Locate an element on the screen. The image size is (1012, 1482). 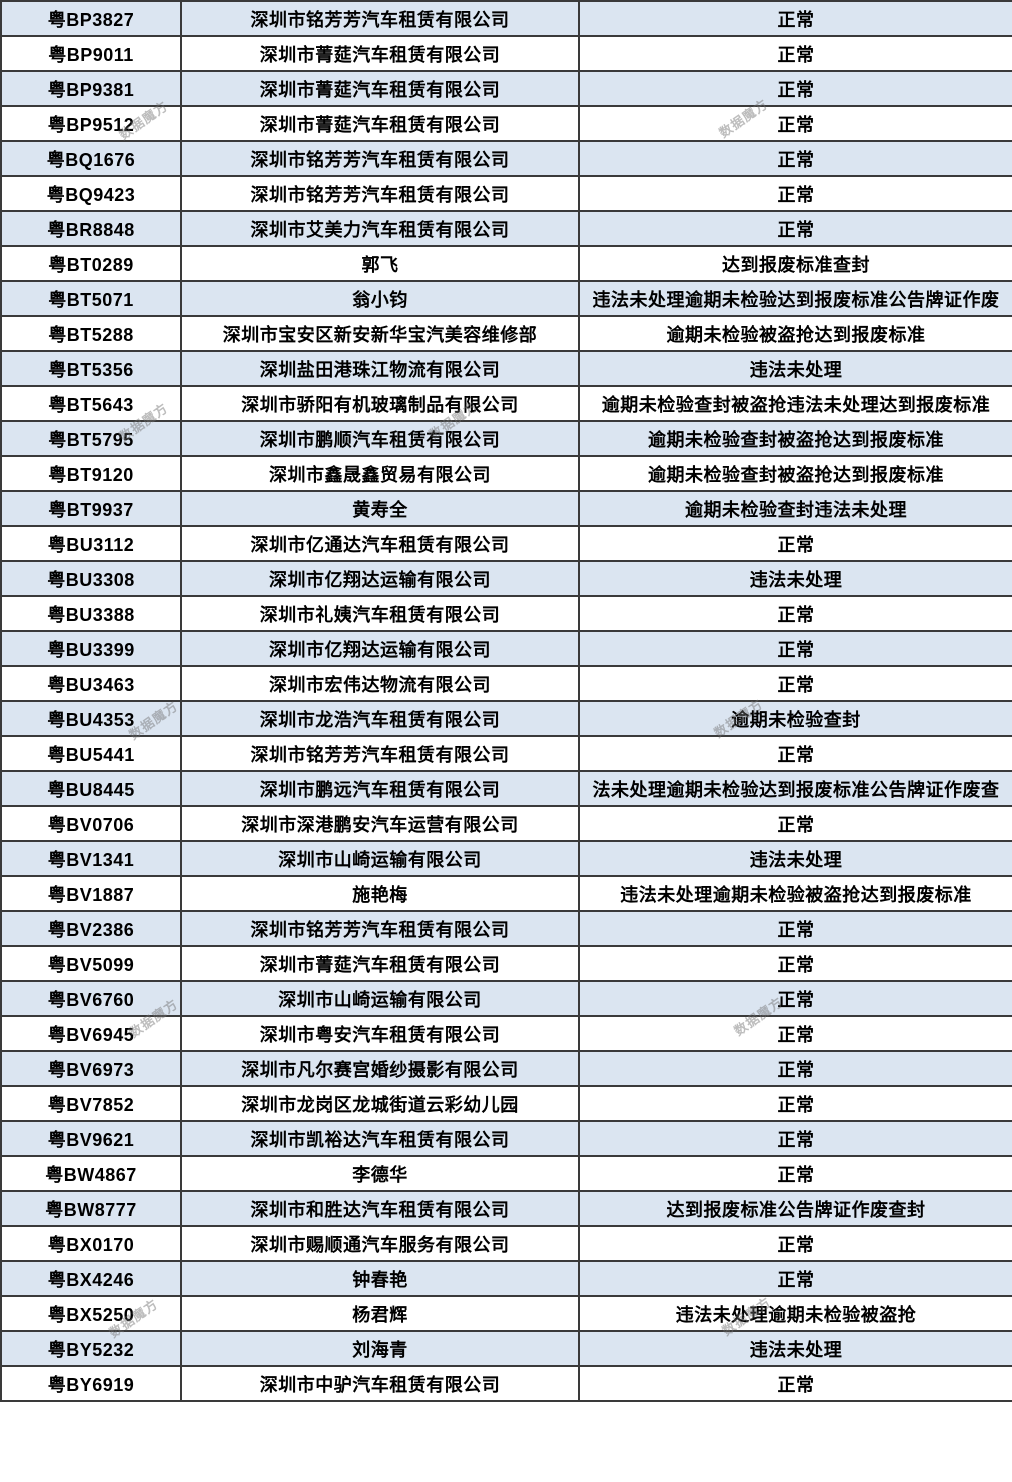
vehicle-status-cell: 达到报废标准公告牌证作废查封 is located at coordinates (795, 1208).